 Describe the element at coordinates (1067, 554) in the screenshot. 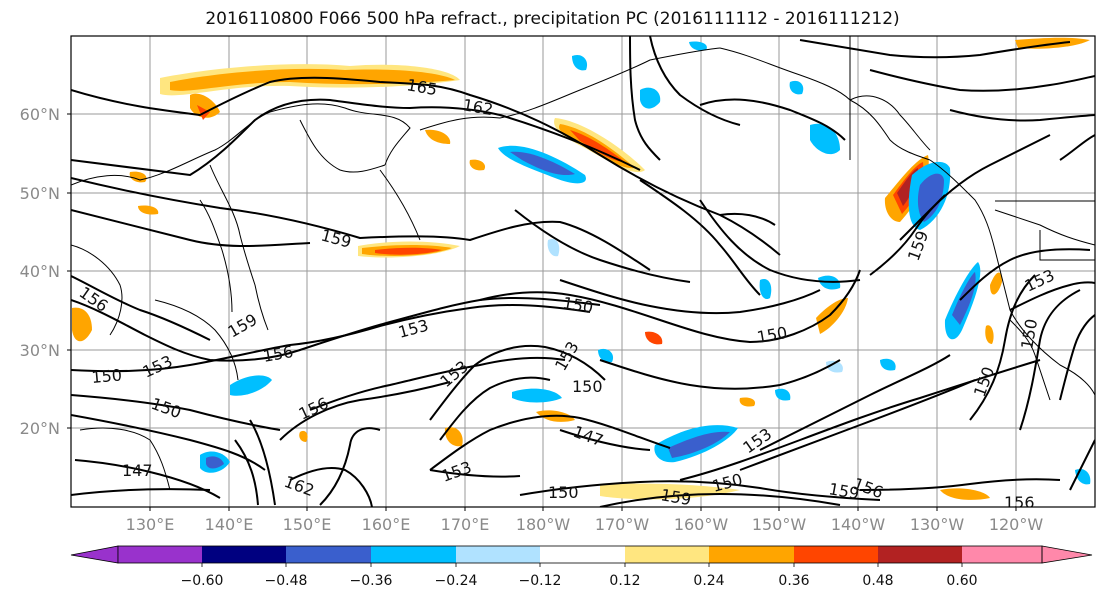

I see `colorbar-extend-right` at that location.